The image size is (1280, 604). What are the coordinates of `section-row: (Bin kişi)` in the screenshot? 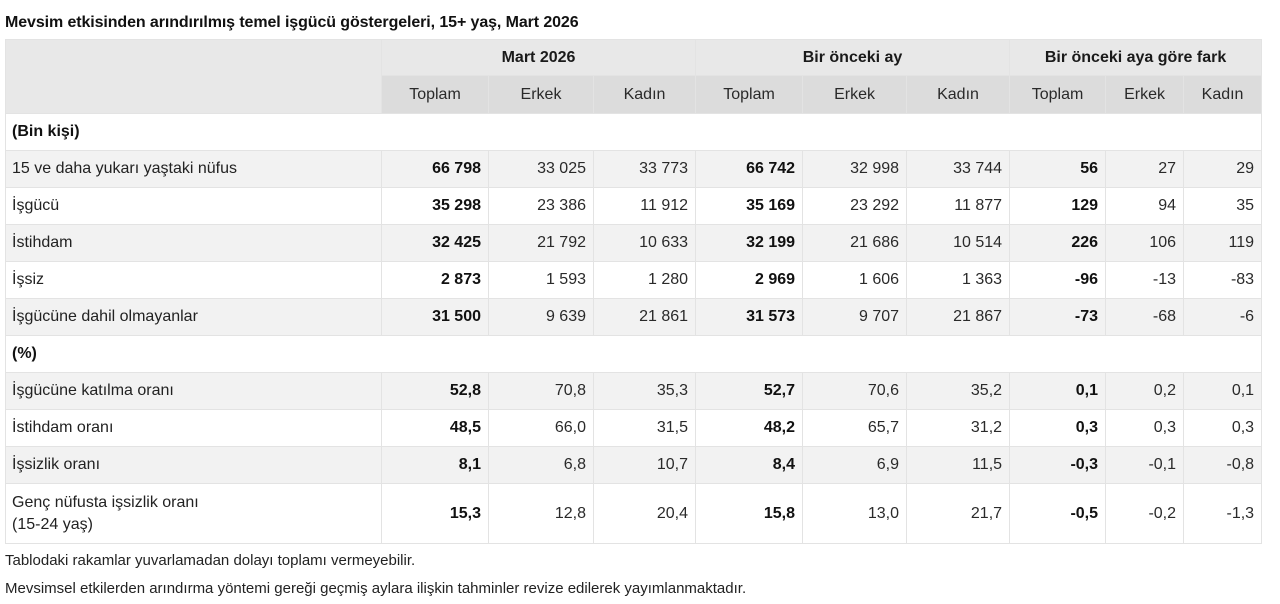 It's located at (633, 132).